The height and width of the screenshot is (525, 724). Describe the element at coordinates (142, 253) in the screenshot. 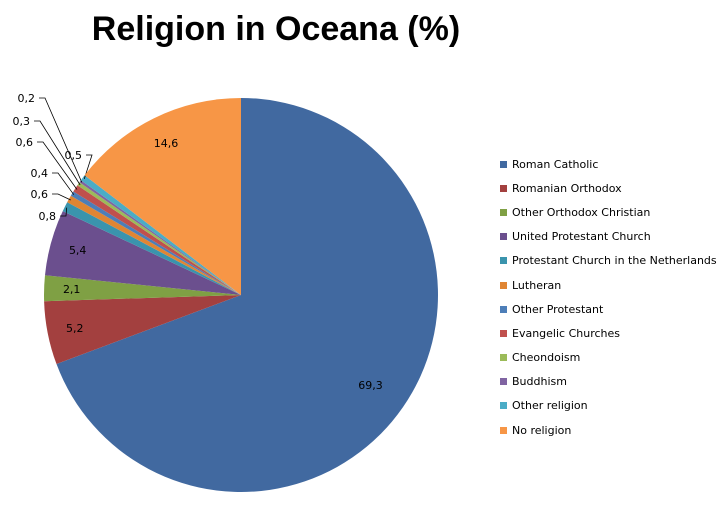

I see `pie-slice-united-protestant-church` at that location.